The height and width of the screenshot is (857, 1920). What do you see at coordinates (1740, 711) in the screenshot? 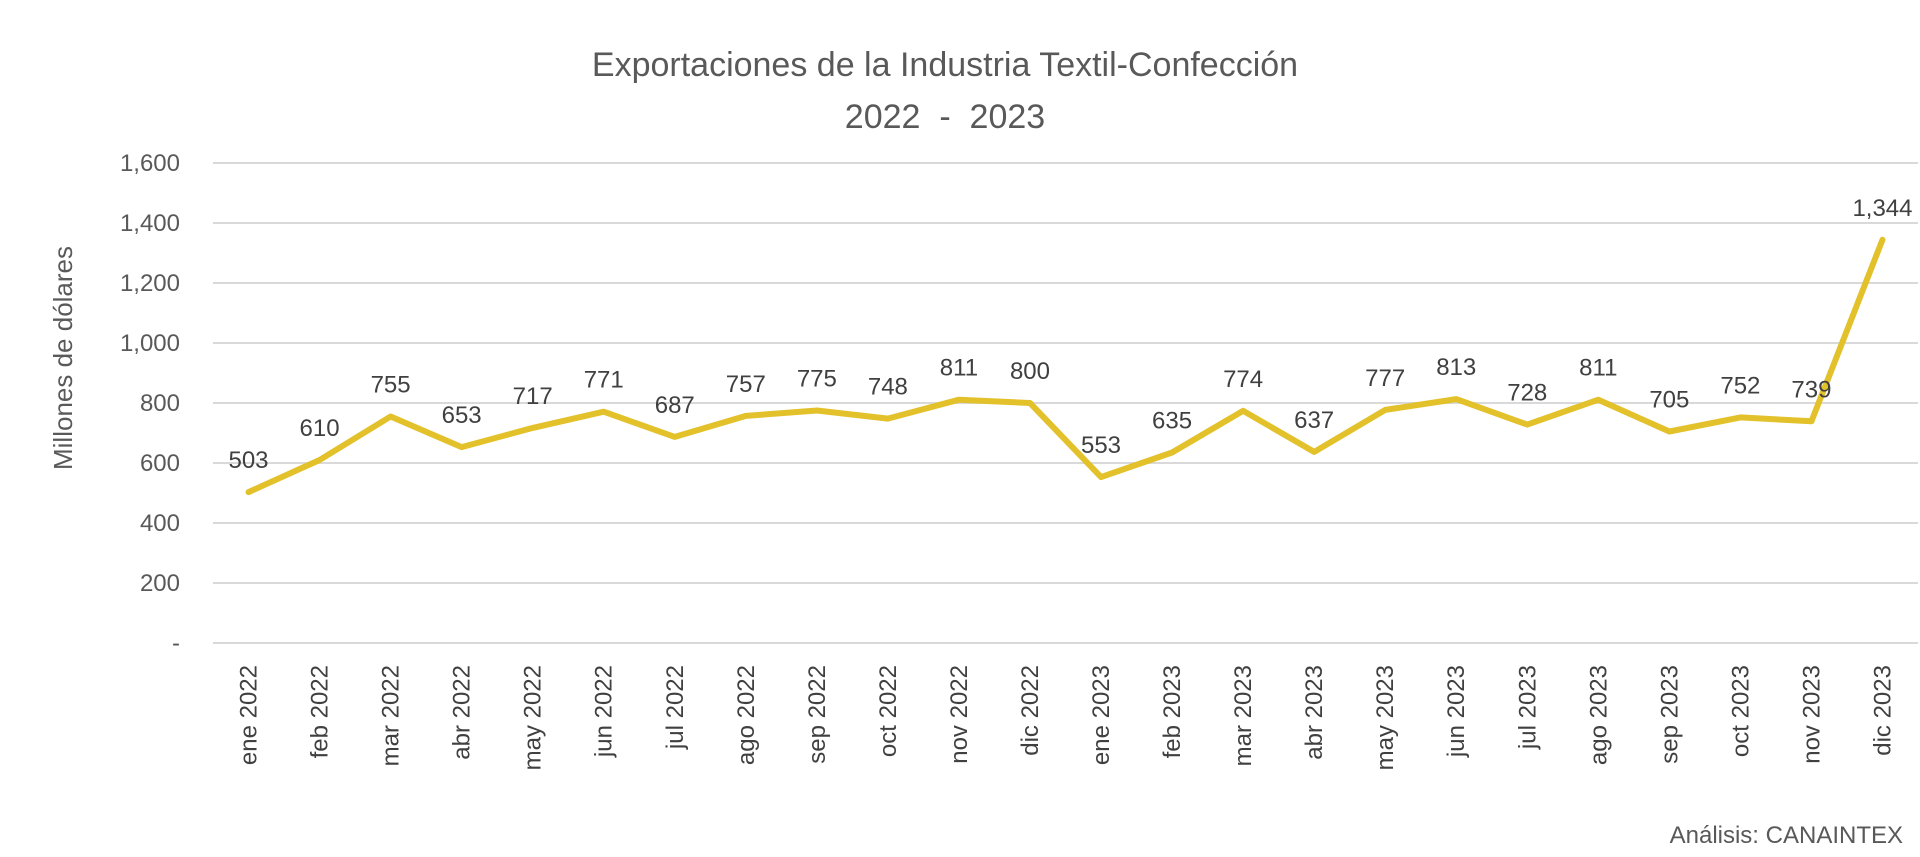
I see `x-tick-label: oct 2023` at bounding box center [1740, 711].